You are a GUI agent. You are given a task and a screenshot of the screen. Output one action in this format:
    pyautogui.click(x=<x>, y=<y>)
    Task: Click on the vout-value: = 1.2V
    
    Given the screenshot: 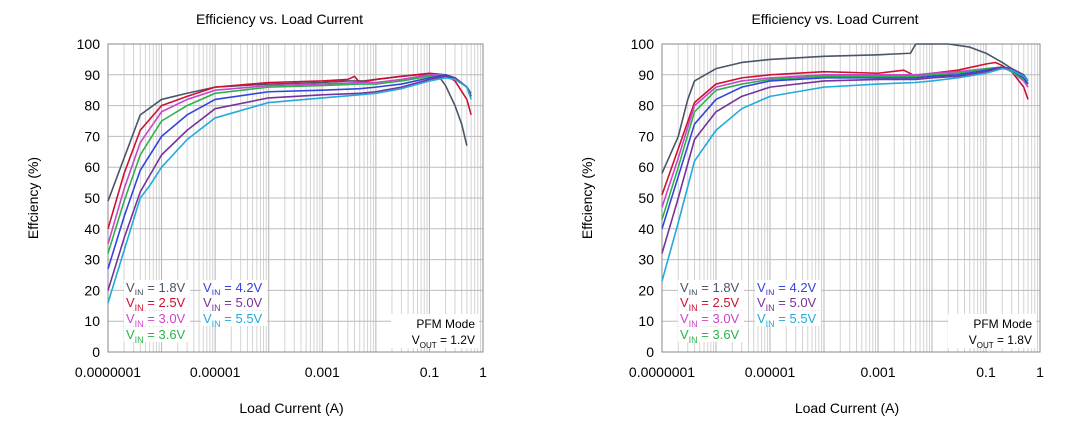 What is the action you would take?
    pyautogui.click(x=456, y=340)
    